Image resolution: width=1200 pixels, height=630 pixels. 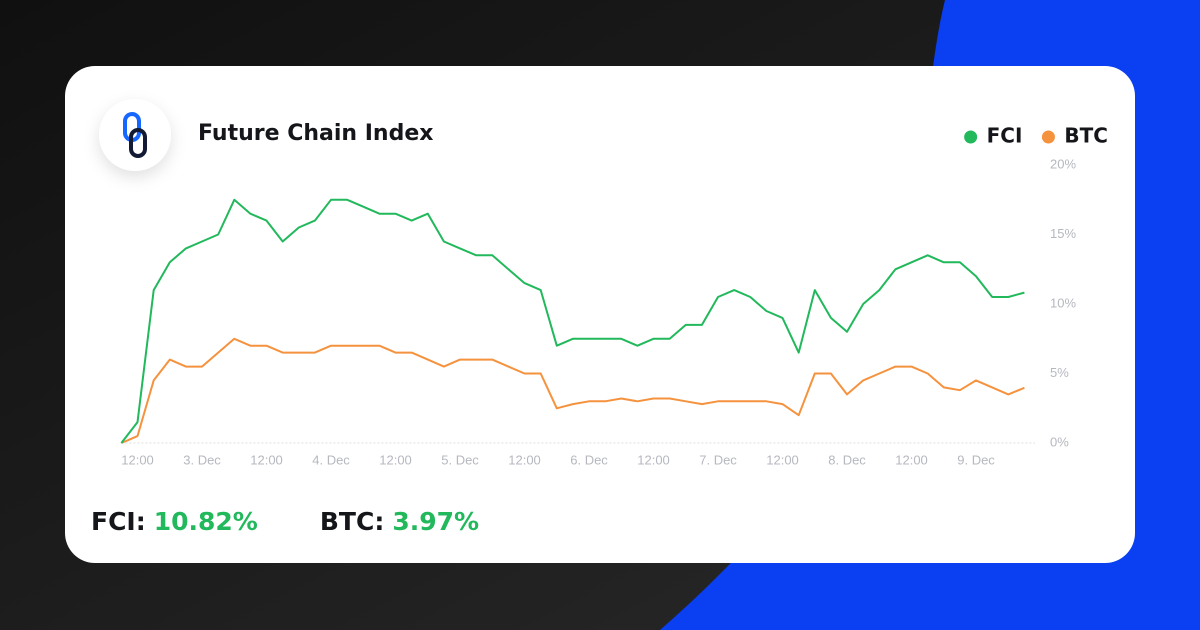 I want to click on x-tick-label: 4. Dec, so click(x=331, y=459).